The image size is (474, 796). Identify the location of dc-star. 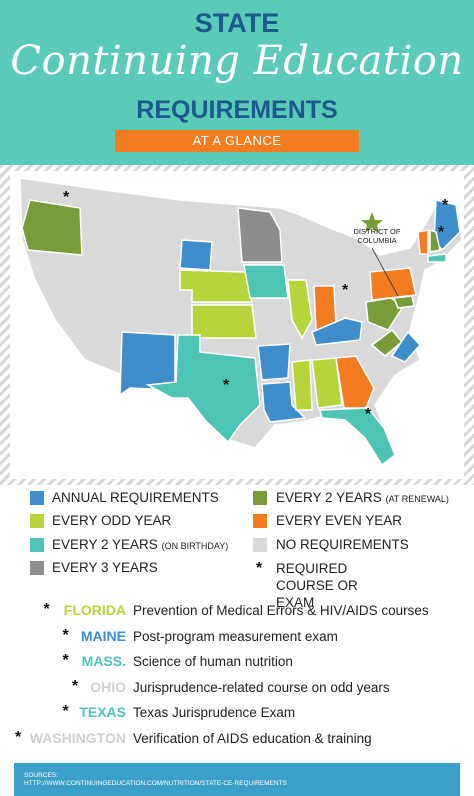
(372, 222).